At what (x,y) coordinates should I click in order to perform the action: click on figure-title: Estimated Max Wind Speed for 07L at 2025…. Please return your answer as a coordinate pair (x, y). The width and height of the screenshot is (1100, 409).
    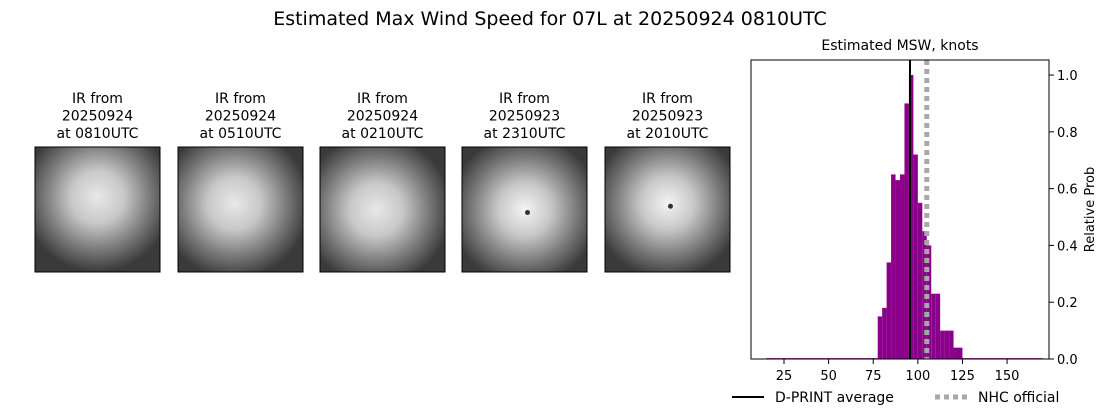
    Looking at the image, I should click on (550, 19).